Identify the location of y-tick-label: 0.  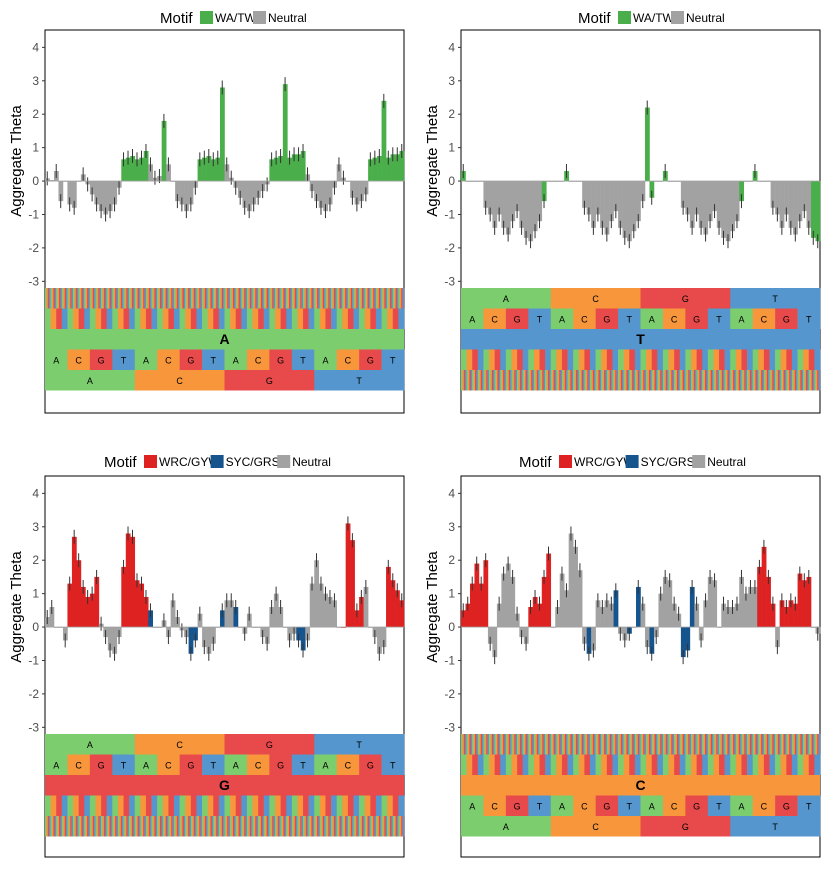
(35, 627).